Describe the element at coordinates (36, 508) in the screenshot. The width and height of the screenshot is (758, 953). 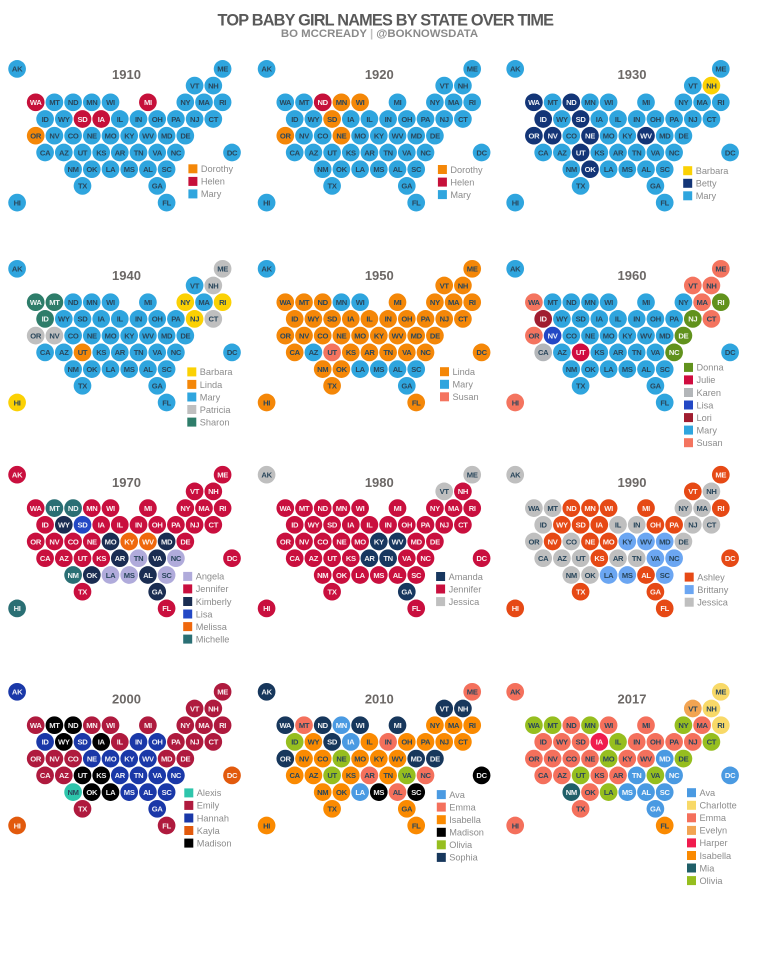
I see `svg-text: WA` at that location.